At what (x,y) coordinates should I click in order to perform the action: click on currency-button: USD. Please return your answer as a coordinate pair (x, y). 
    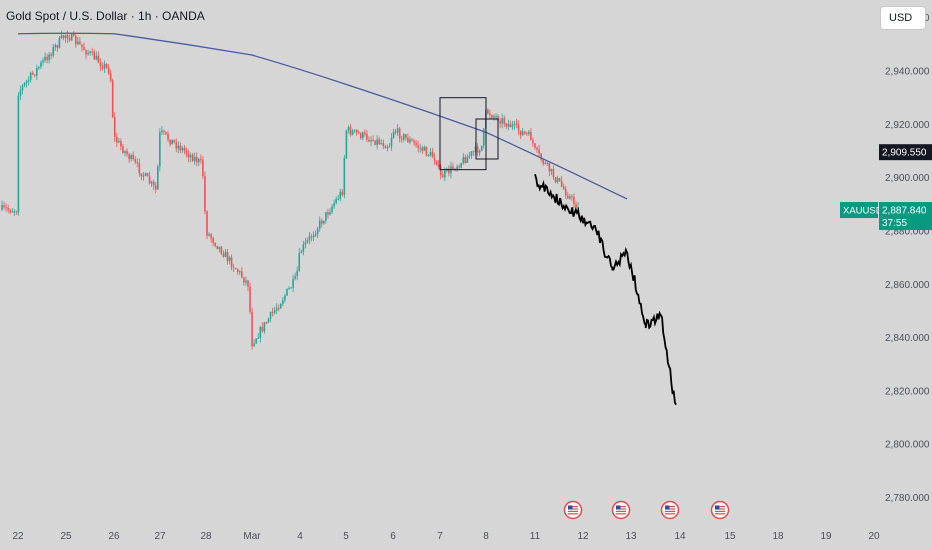
    Looking at the image, I should click on (903, 18).